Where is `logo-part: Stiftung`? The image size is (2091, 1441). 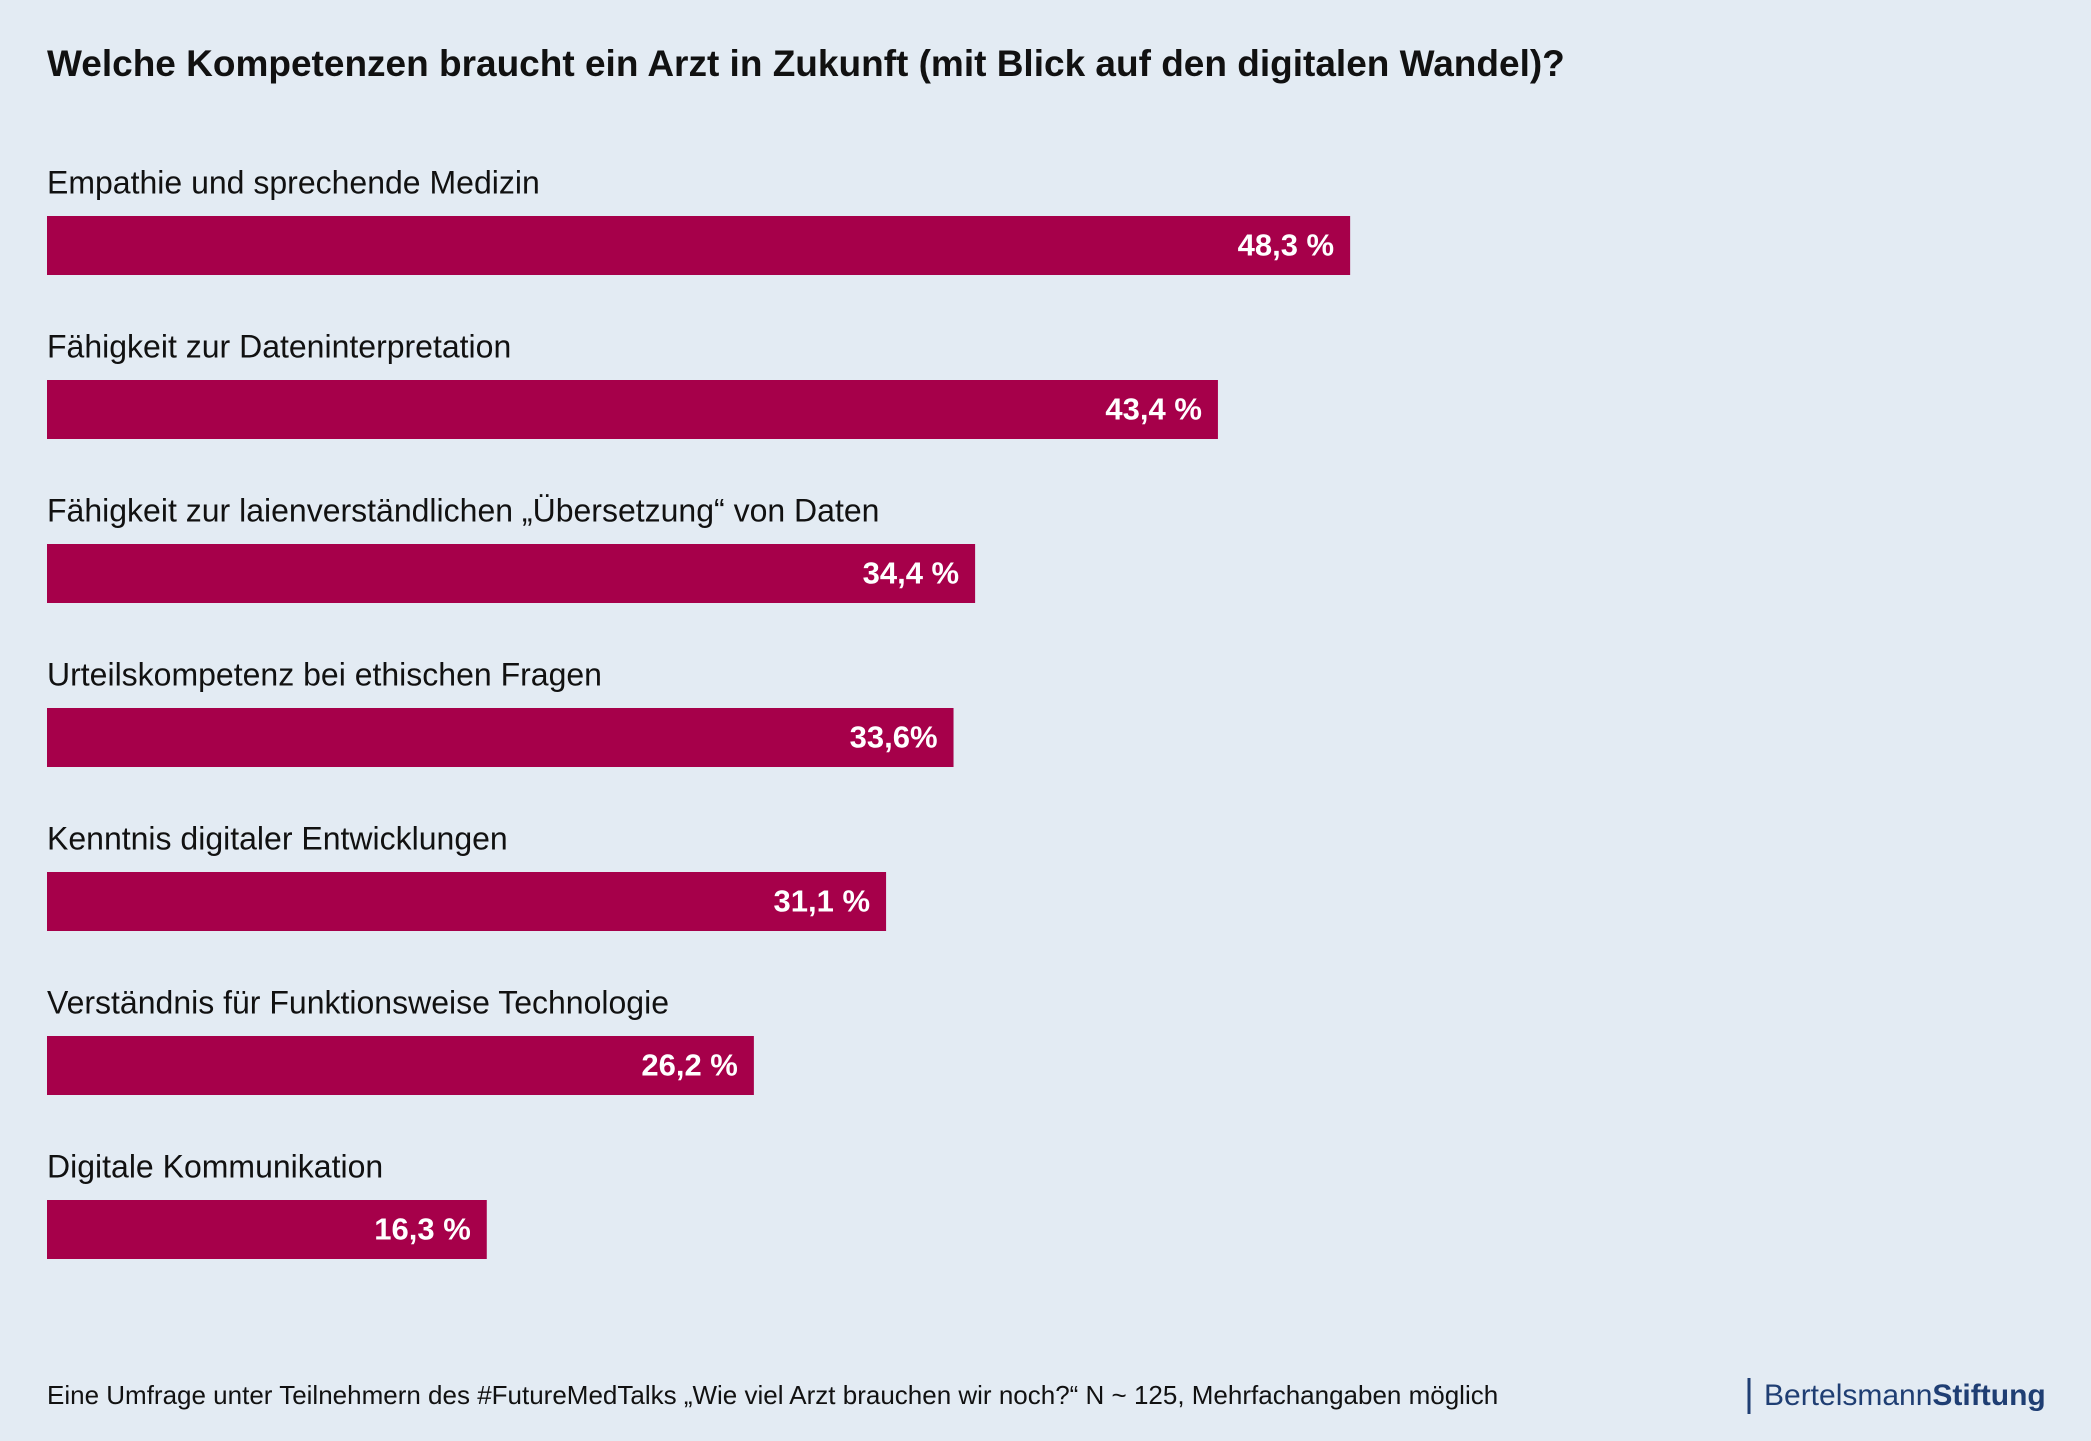
logo-part: Stiftung is located at coordinates (1988, 1395).